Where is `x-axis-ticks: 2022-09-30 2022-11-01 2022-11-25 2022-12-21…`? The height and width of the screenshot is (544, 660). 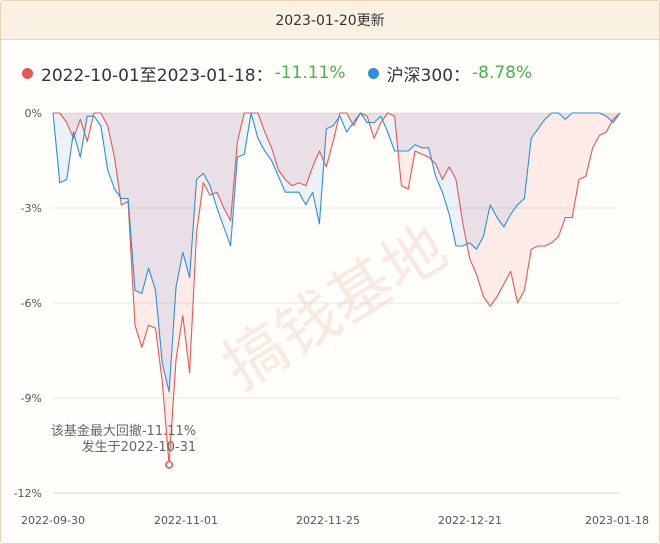 x-axis-ticks: 2022-09-30 2022-11-01 2022-11-25 2022-12-21… is located at coordinates (335, 520).